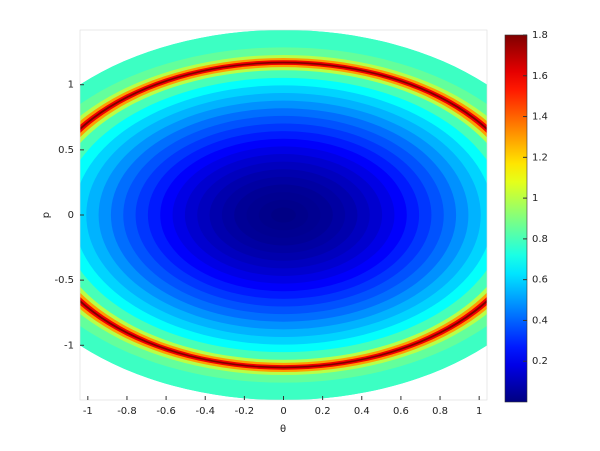  Describe the element at coordinates (540, 239) in the screenshot. I see `colorbar-tick-label: 0.8` at that location.